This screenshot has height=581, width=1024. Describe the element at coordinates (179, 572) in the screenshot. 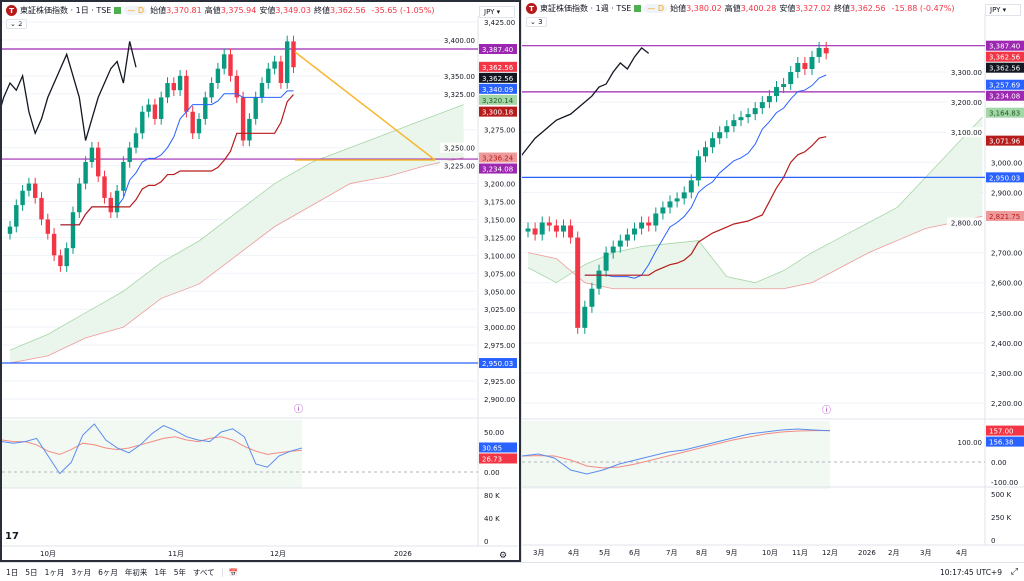

I see `range-5y: 5年` at that location.